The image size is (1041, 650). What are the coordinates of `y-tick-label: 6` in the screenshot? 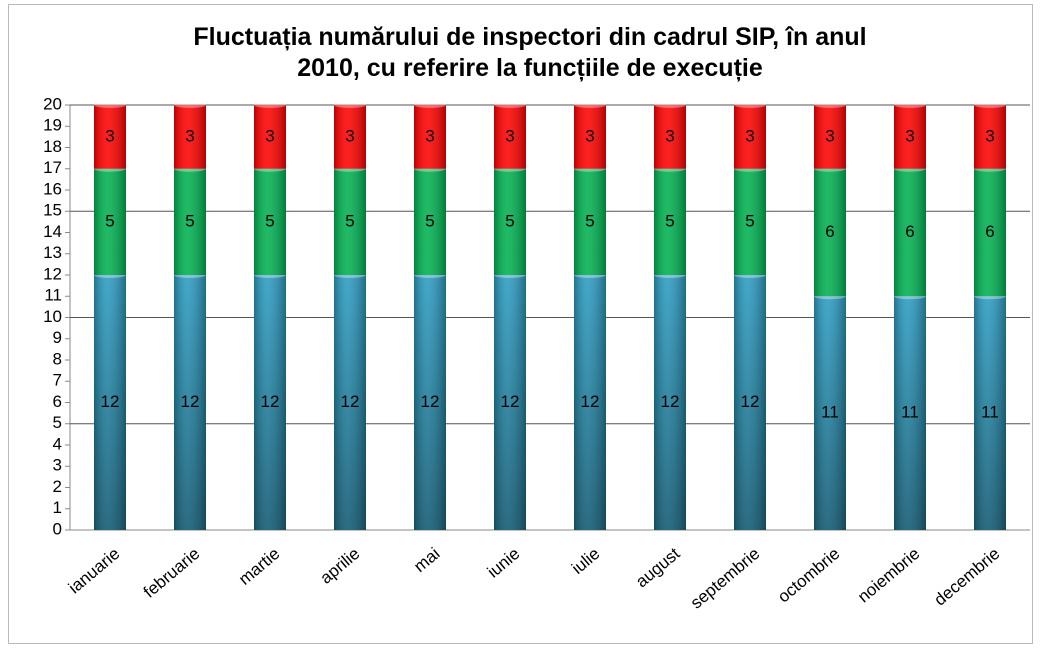 It's located at (57, 401).